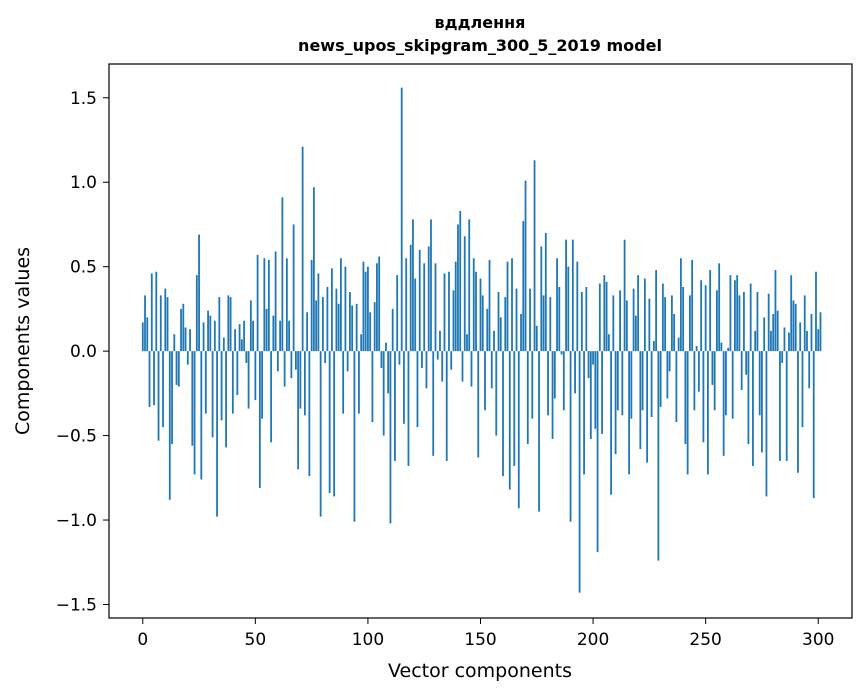  Describe the element at coordinates (83, 183) in the screenshot. I see `y-tick-label: 1.0` at that location.